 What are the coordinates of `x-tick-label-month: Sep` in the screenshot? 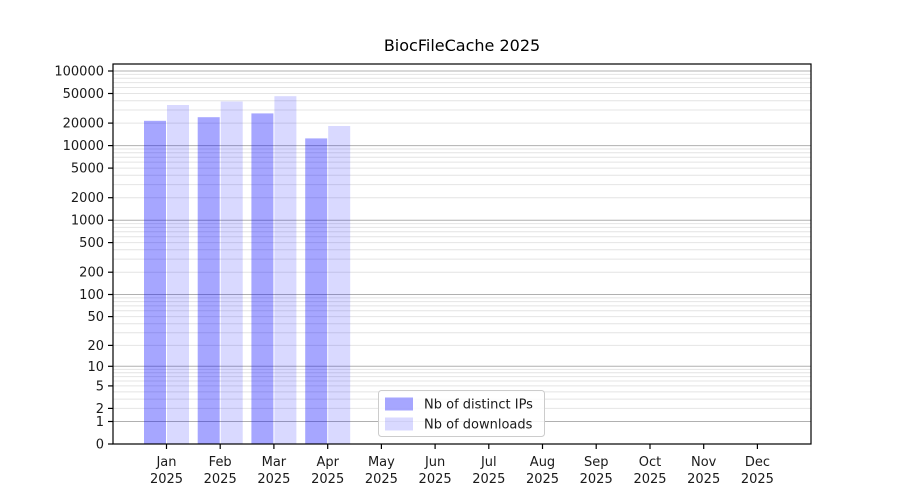 It's located at (596, 462).